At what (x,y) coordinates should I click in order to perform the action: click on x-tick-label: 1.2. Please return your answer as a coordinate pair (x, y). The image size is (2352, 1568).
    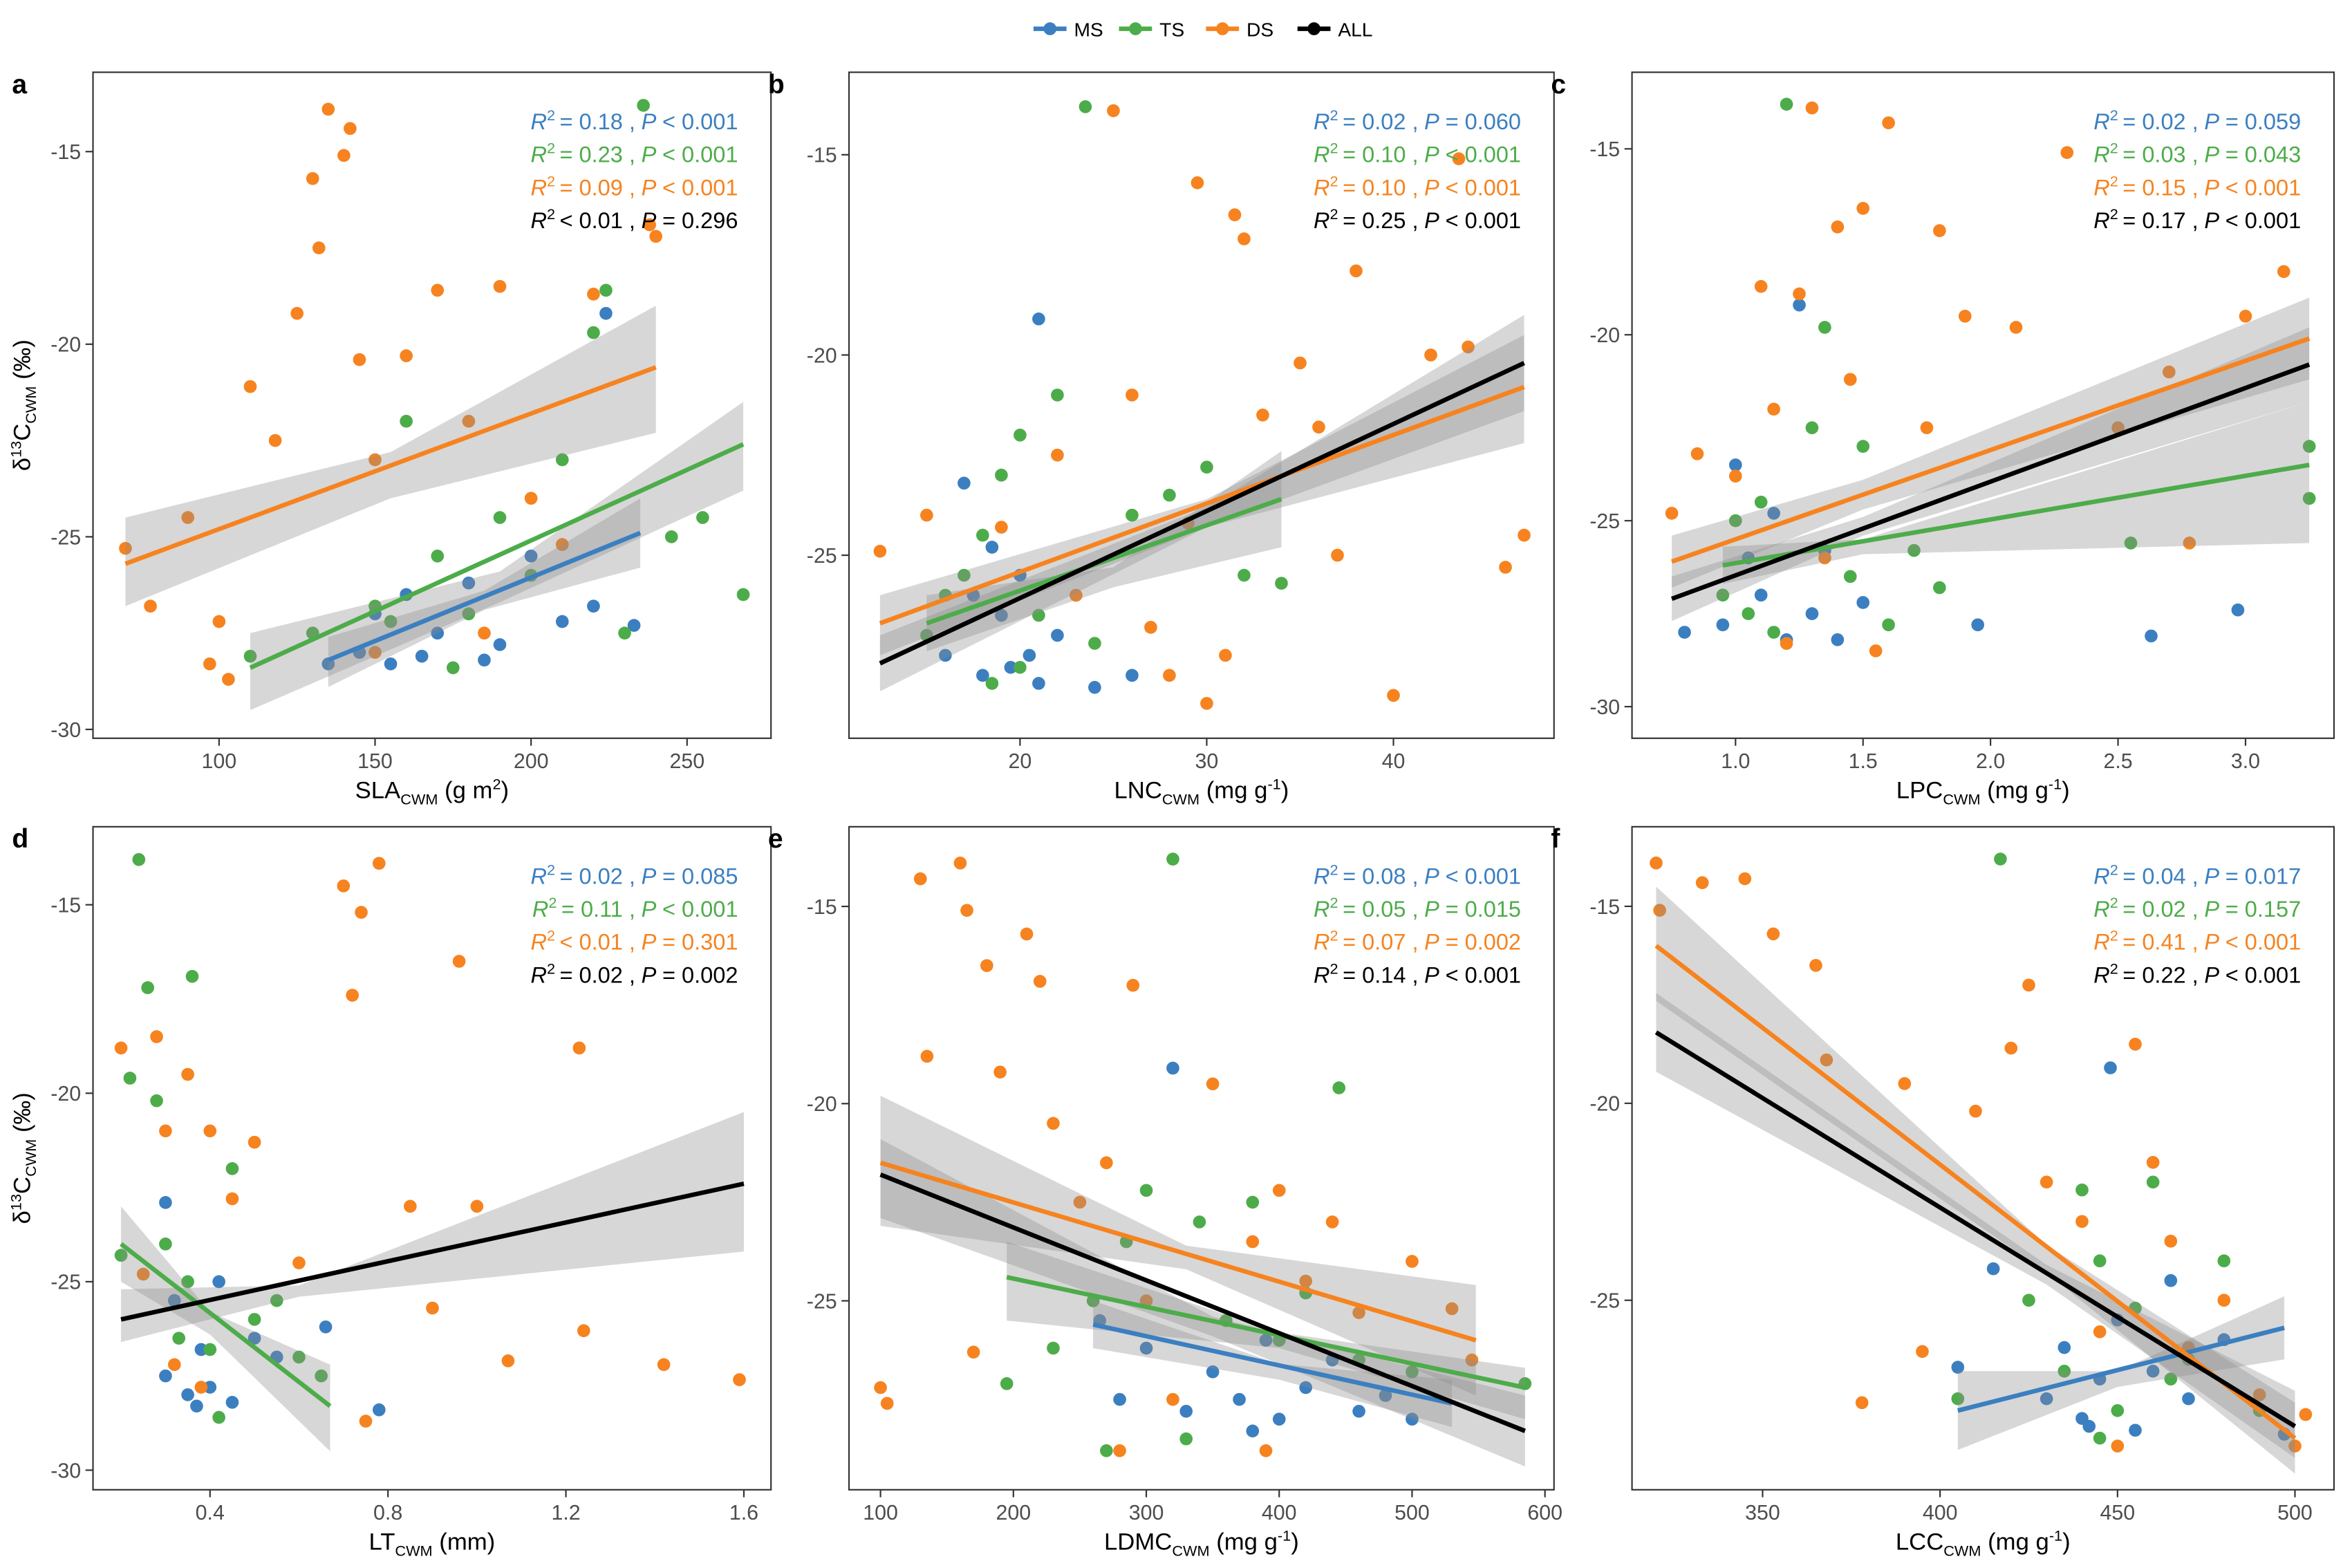
    Looking at the image, I should click on (565, 1513).